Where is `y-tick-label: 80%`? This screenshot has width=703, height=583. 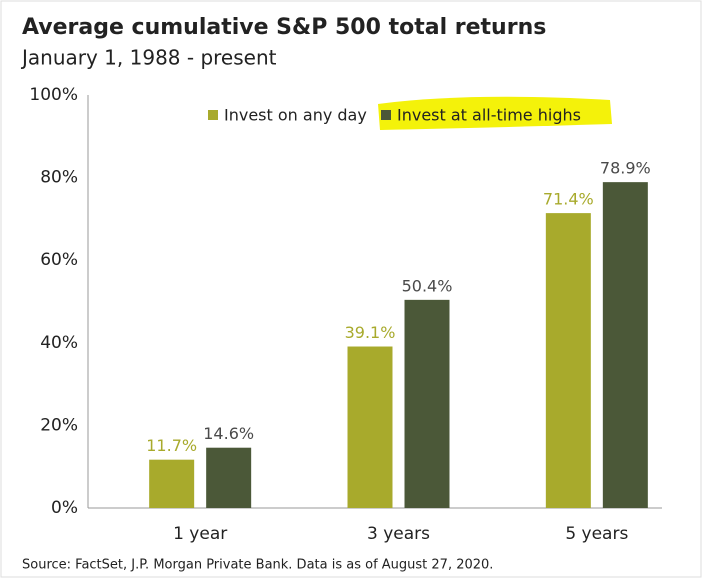 y-tick-label: 80% is located at coordinates (59, 178).